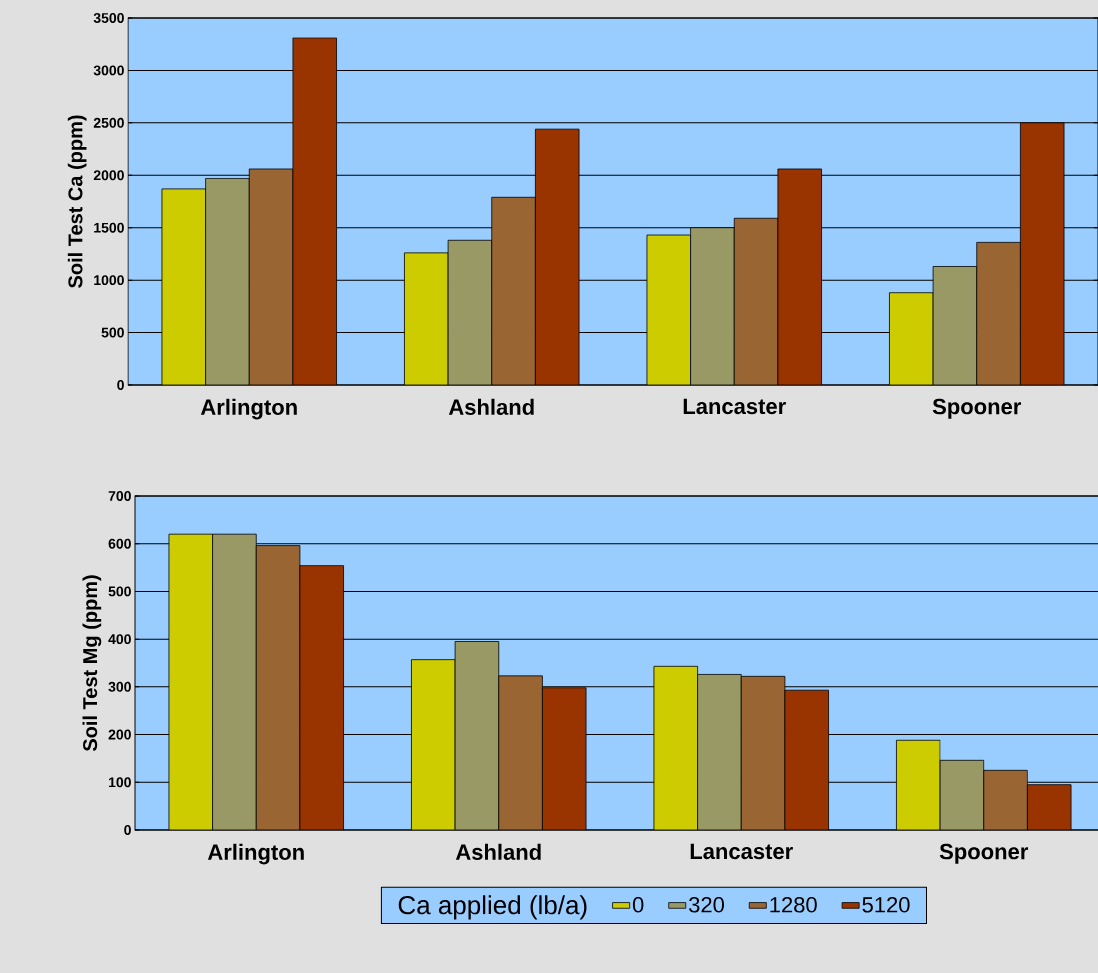 Image resolution: width=1098 pixels, height=973 pixels. I want to click on legend-label: 5120, so click(886, 904).